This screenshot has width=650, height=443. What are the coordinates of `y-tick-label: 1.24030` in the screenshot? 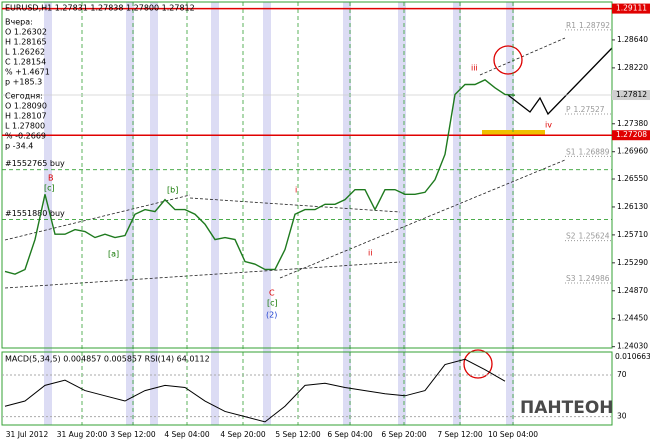 It's located at (632, 346).